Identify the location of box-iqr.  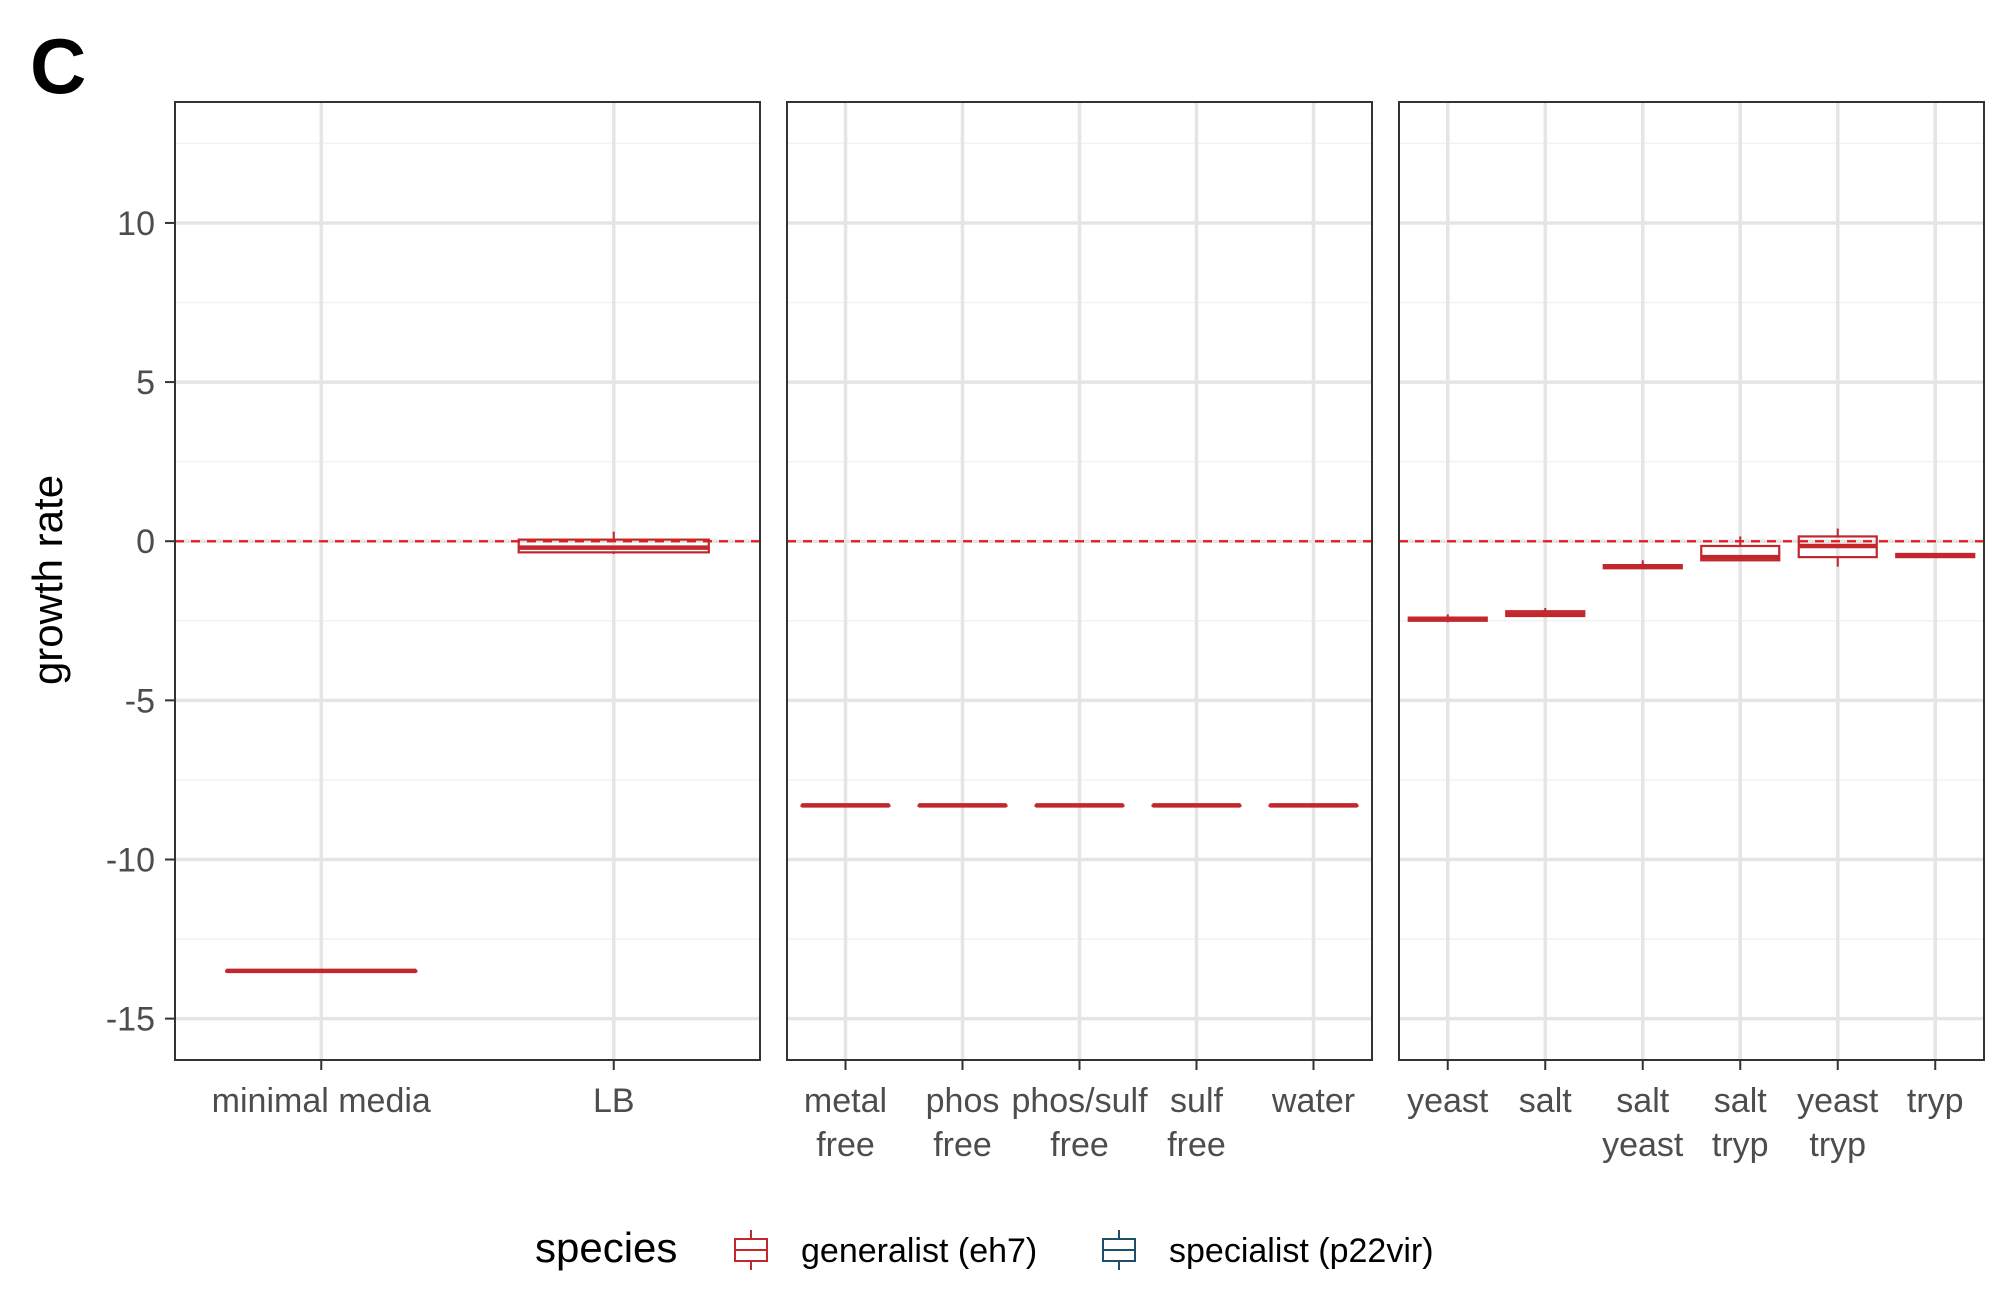
(1740, 553).